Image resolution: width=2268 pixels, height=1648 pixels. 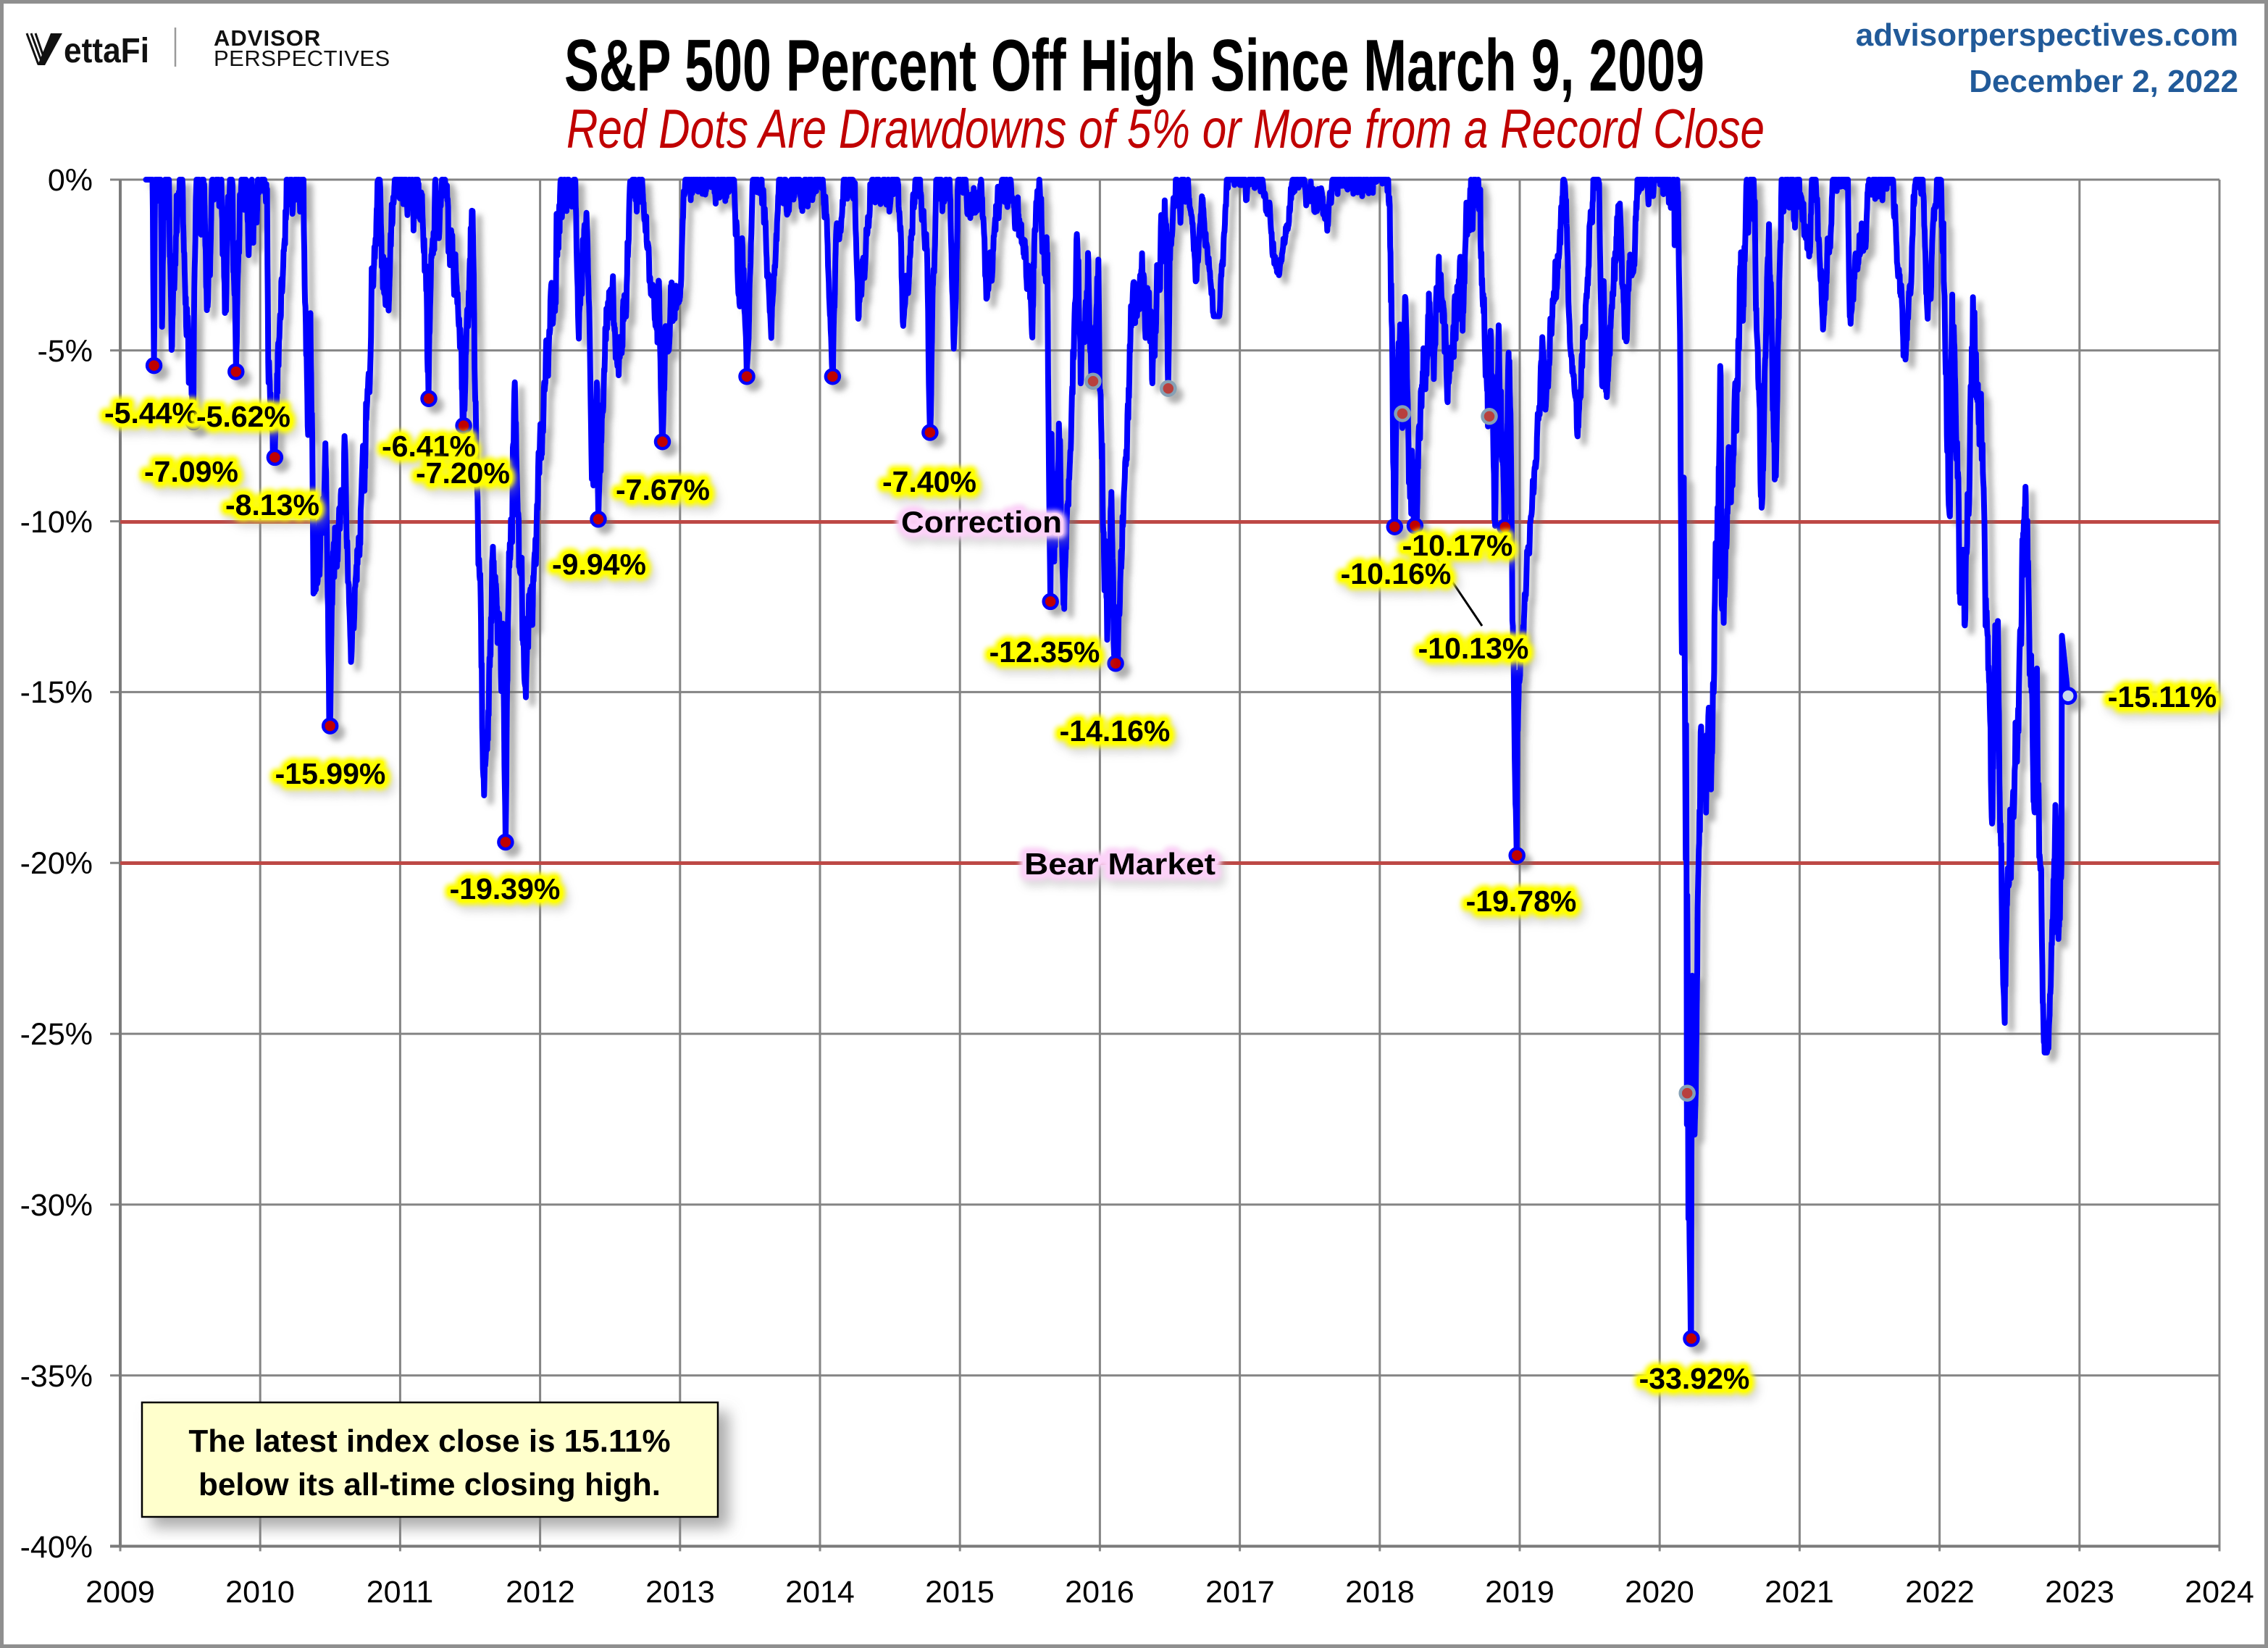 What do you see at coordinates (151, 413) in the screenshot?
I see `svg-text: -5.44%` at bounding box center [151, 413].